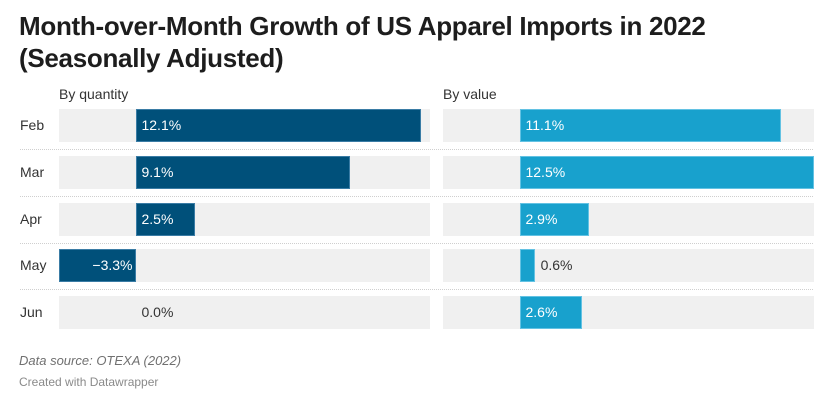 Image resolution: width=827 pixels, height=401 pixels. I want to click on value-label-value-mar: 12.5%, so click(545, 172).